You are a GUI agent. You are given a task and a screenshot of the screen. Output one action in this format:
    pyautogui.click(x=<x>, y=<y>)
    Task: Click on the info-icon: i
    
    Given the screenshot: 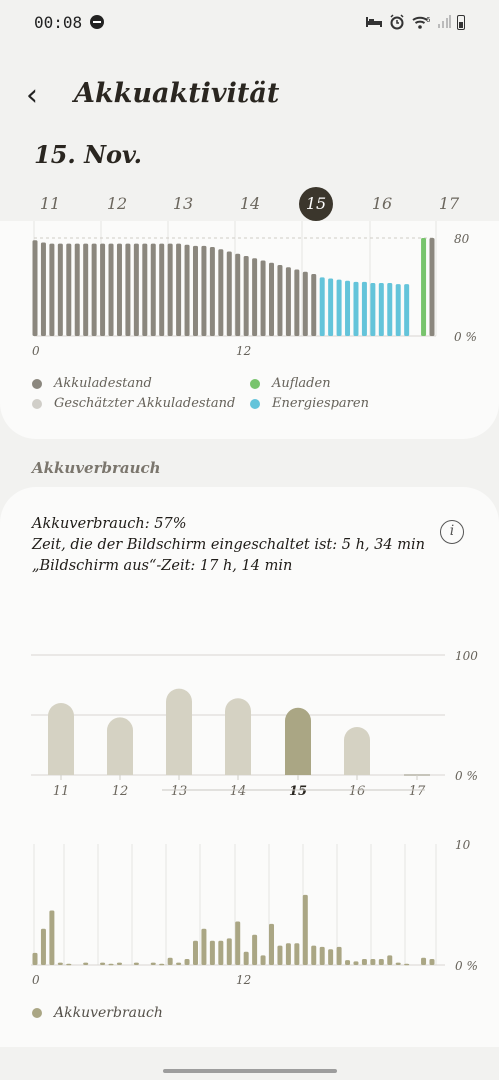 What is the action you would take?
    pyautogui.click(x=452, y=532)
    